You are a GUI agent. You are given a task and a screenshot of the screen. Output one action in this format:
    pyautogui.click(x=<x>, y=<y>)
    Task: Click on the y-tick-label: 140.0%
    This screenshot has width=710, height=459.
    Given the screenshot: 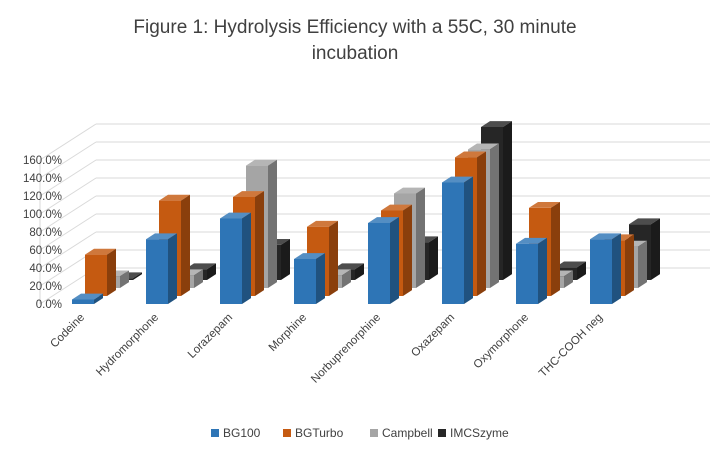 What is the action you would take?
    pyautogui.click(x=42, y=179)
    